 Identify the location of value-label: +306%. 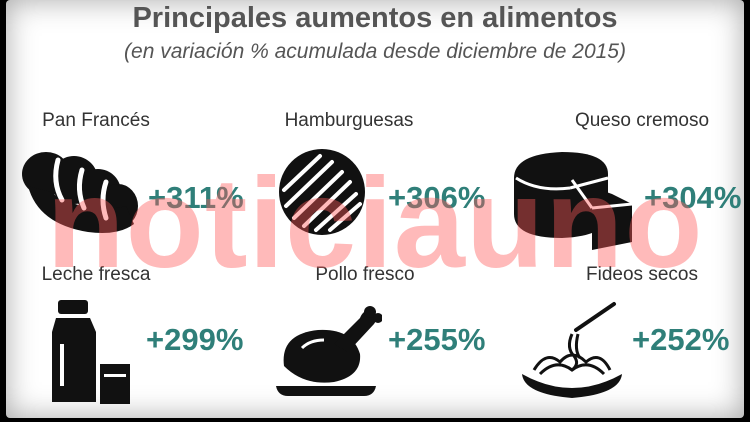
(437, 197).